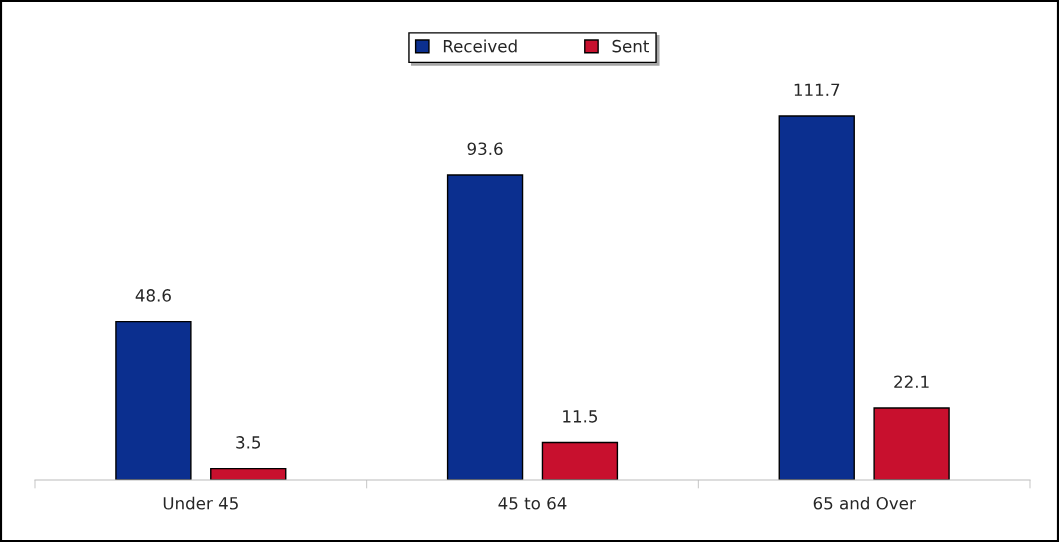 Image resolution: width=1059 pixels, height=542 pixels. What do you see at coordinates (480, 46) in the screenshot?
I see `legend-label: Received` at bounding box center [480, 46].